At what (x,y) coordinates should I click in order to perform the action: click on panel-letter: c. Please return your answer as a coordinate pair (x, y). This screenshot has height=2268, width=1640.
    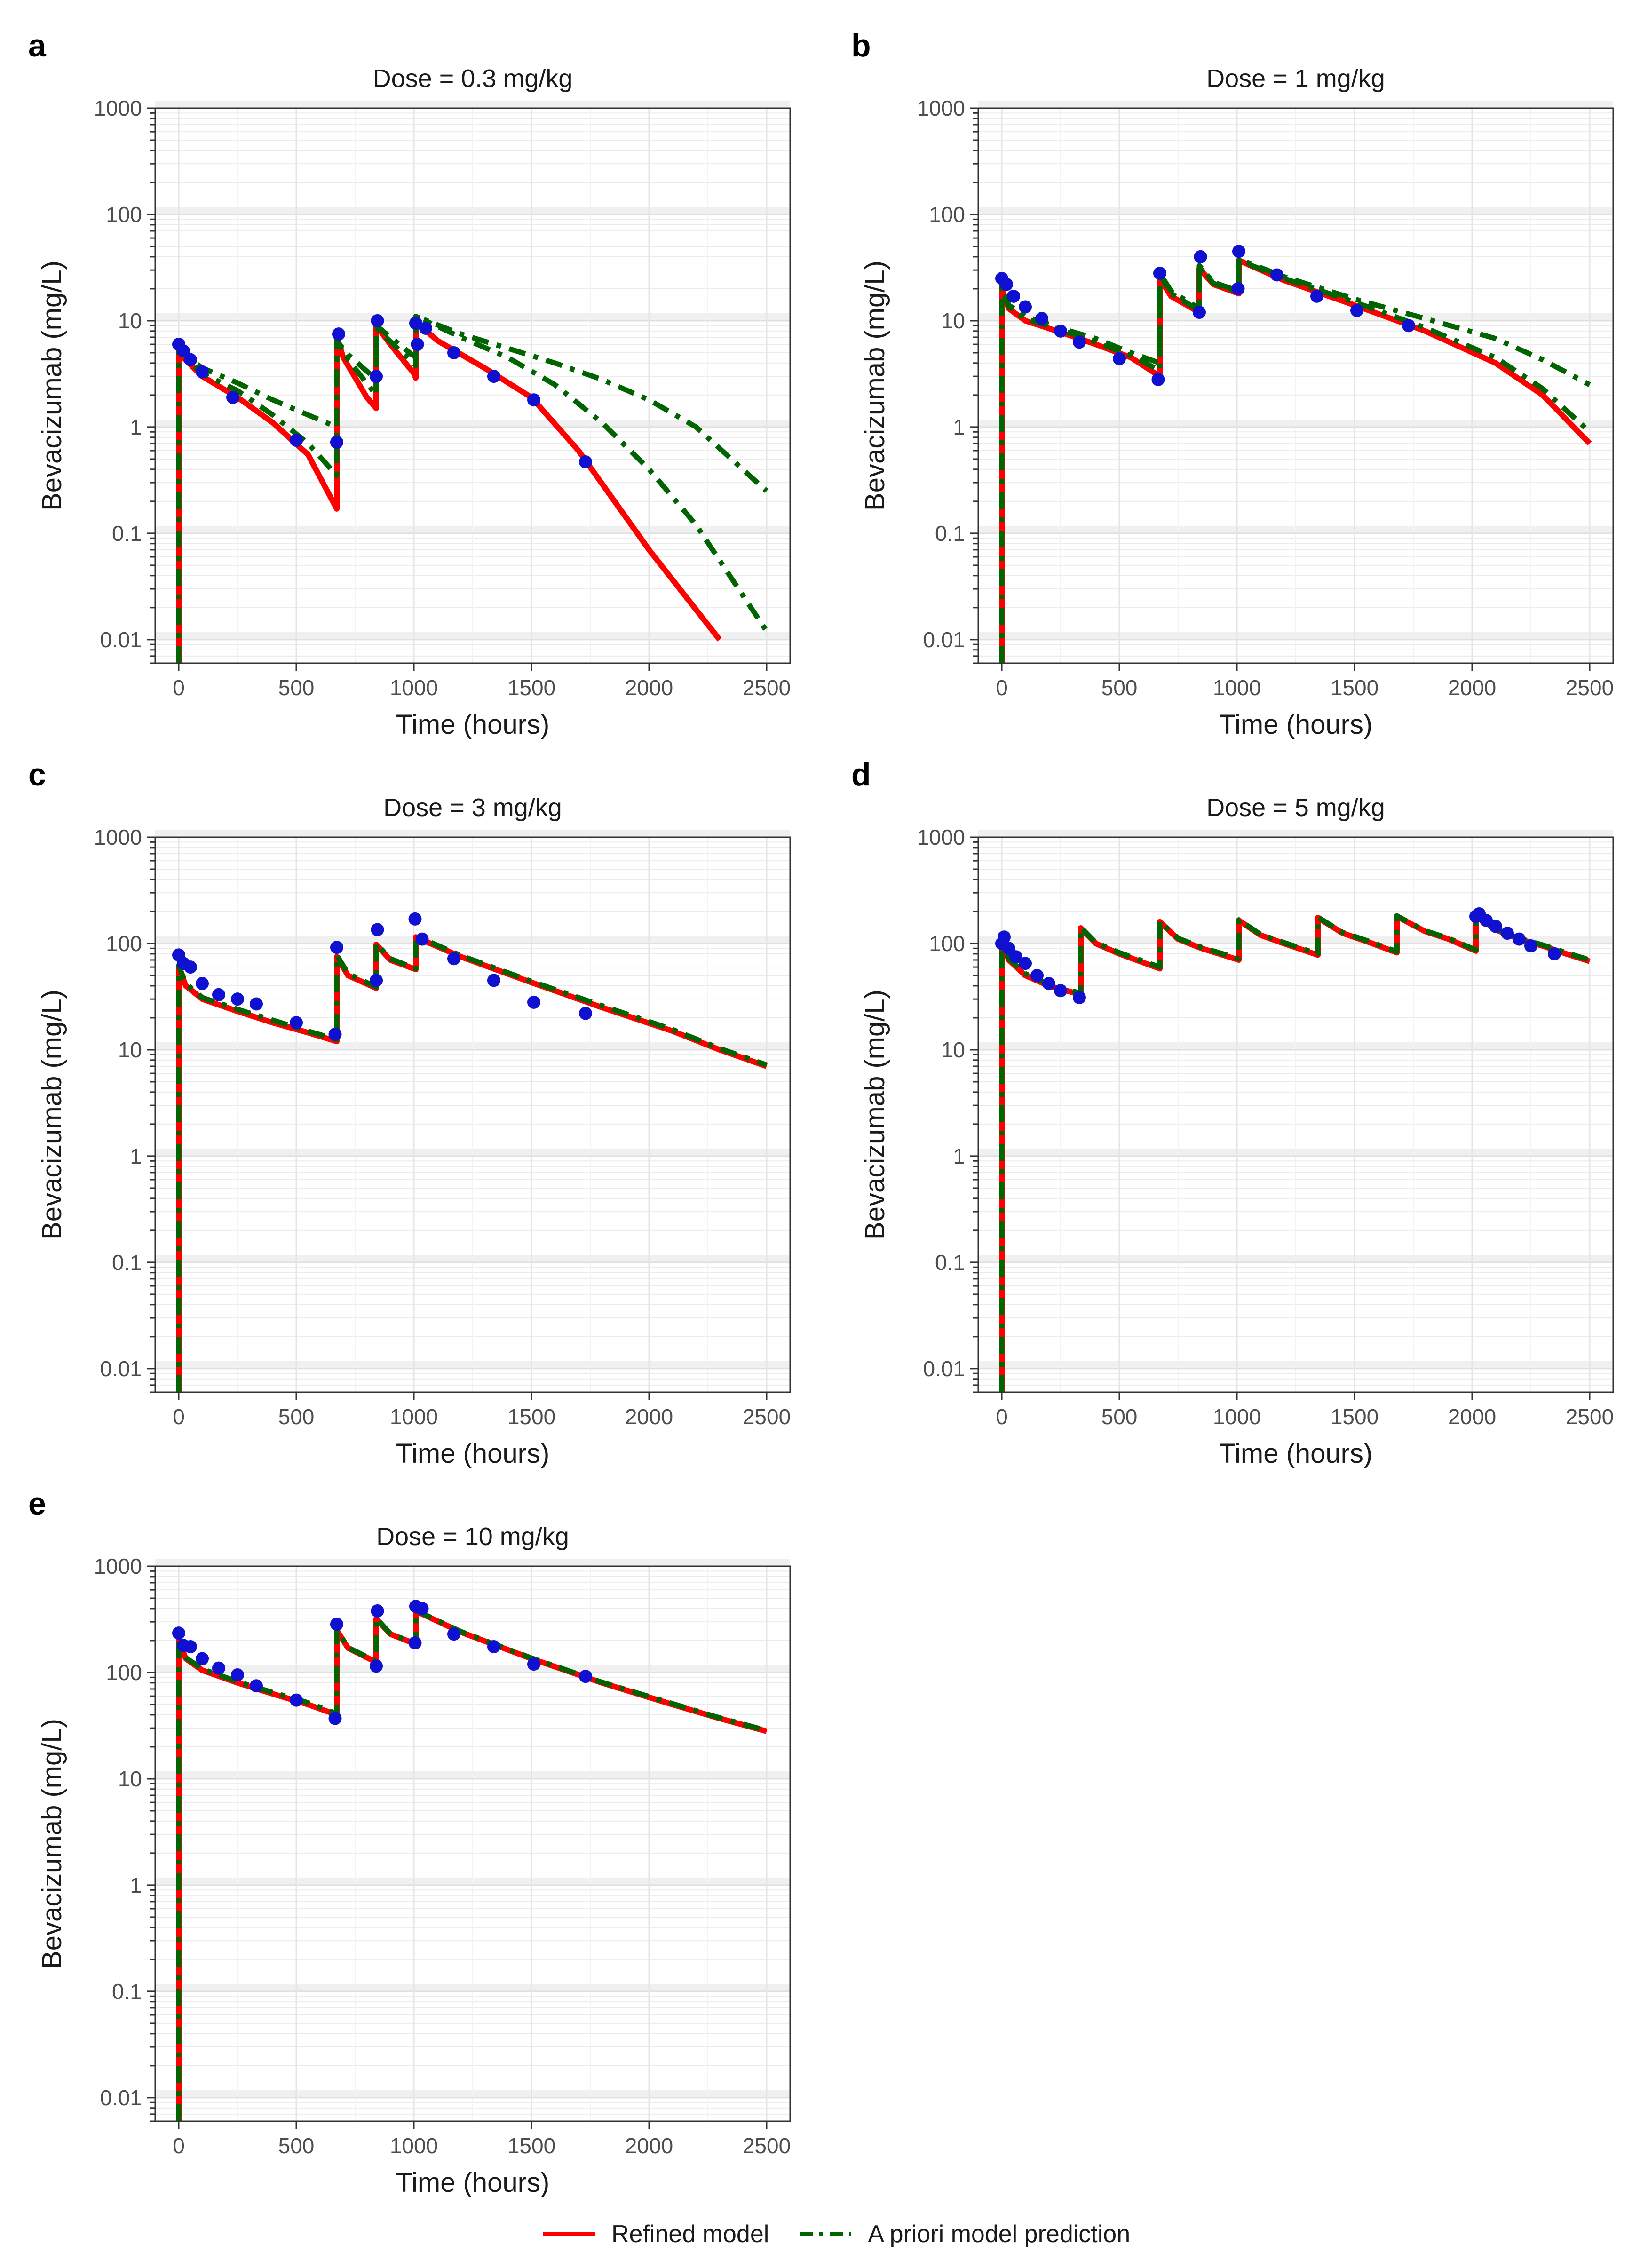
    Looking at the image, I should click on (37, 775).